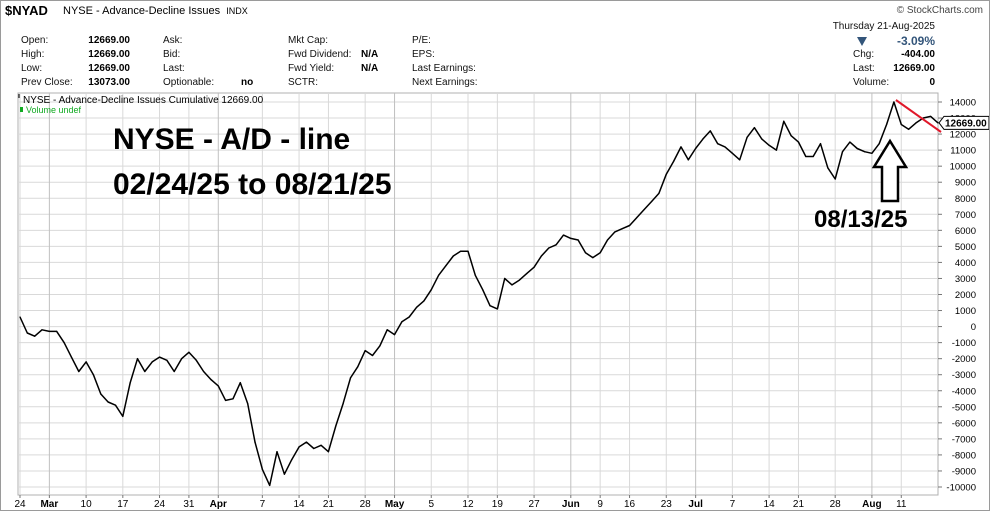 The height and width of the screenshot is (511, 990). Describe the element at coordinates (915, 41) in the screenshot. I see `change-percent: -3.09%` at that location.